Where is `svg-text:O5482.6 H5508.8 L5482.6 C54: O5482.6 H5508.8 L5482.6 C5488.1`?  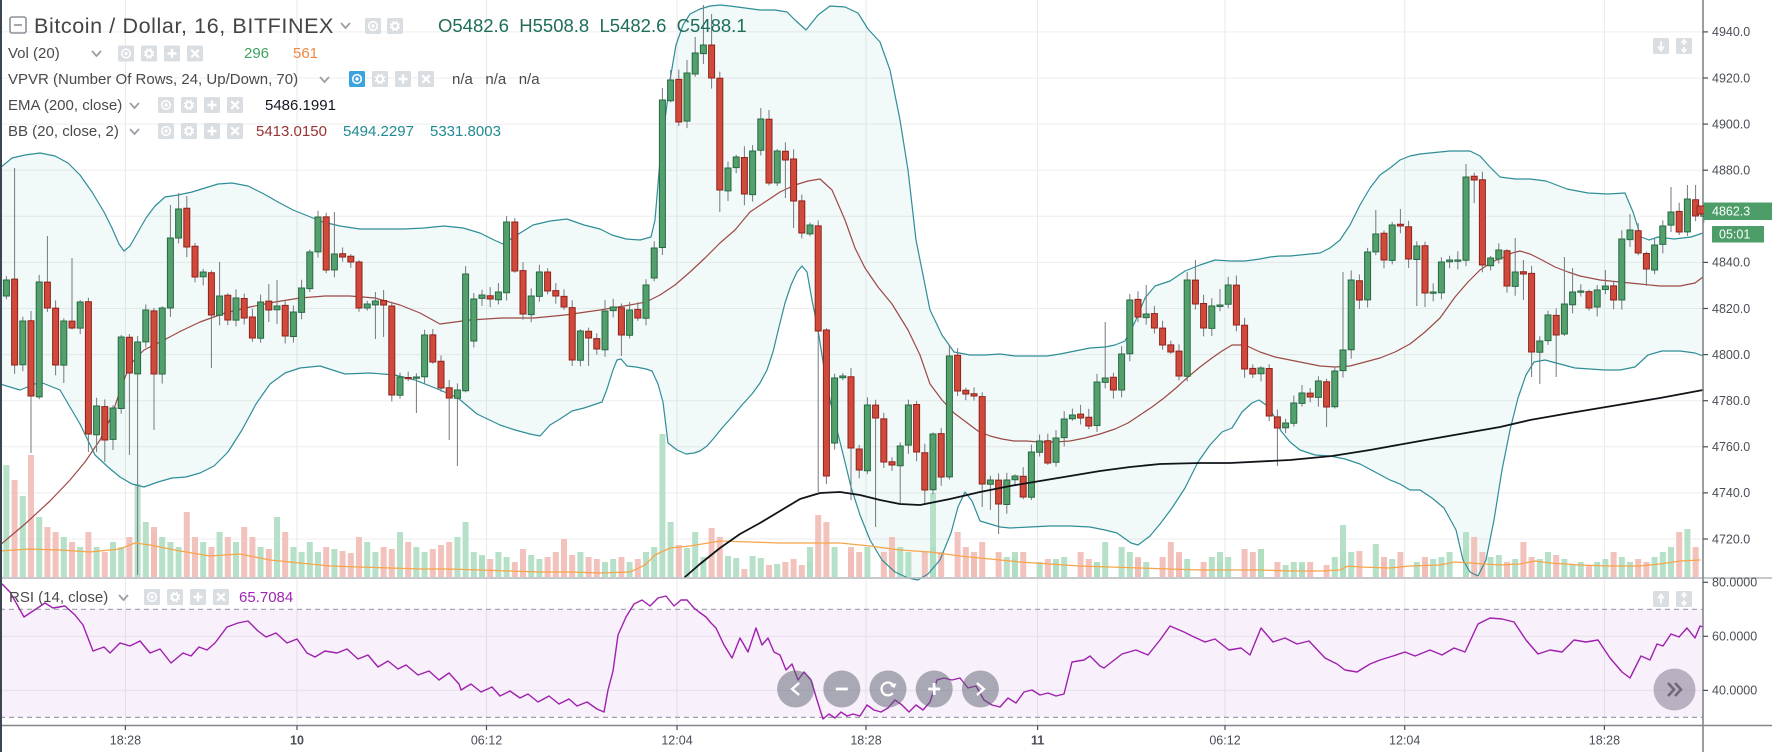 svg-text:O5482.6 H5508.8 L5482.6 C54: O5482.6 H5508.8 L5482.6 C5488.1 is located at coordinates (592, 25).